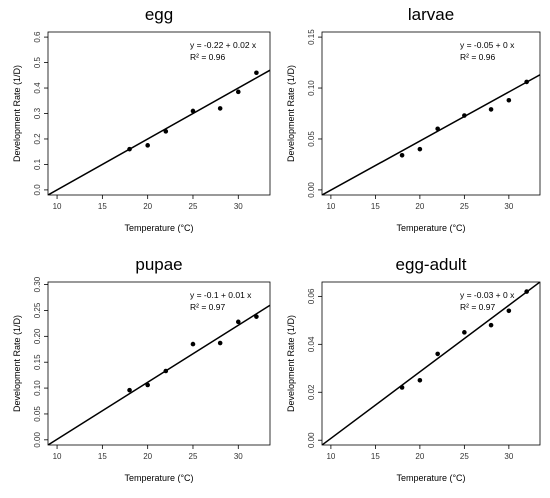 The width and height of the screenshot is (550, 498). I want to click on egg-adult-plot-frame, so click(431, 363).